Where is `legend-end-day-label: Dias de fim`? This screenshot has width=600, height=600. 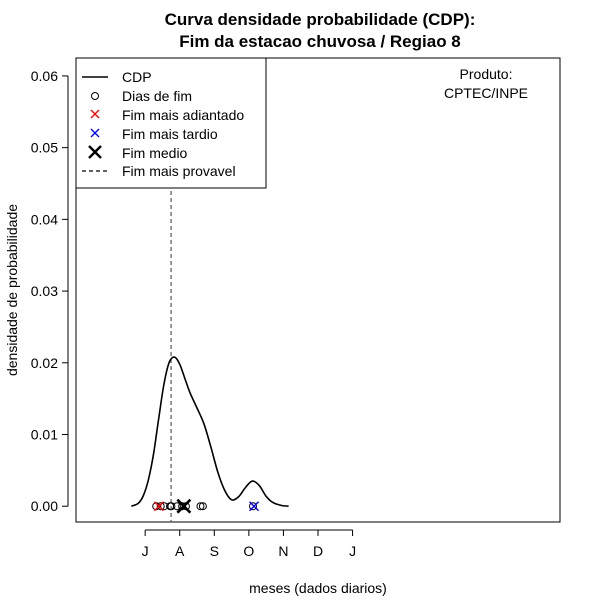
legend-end-day-label: Dias de fim is located at coordinates (157, 96).